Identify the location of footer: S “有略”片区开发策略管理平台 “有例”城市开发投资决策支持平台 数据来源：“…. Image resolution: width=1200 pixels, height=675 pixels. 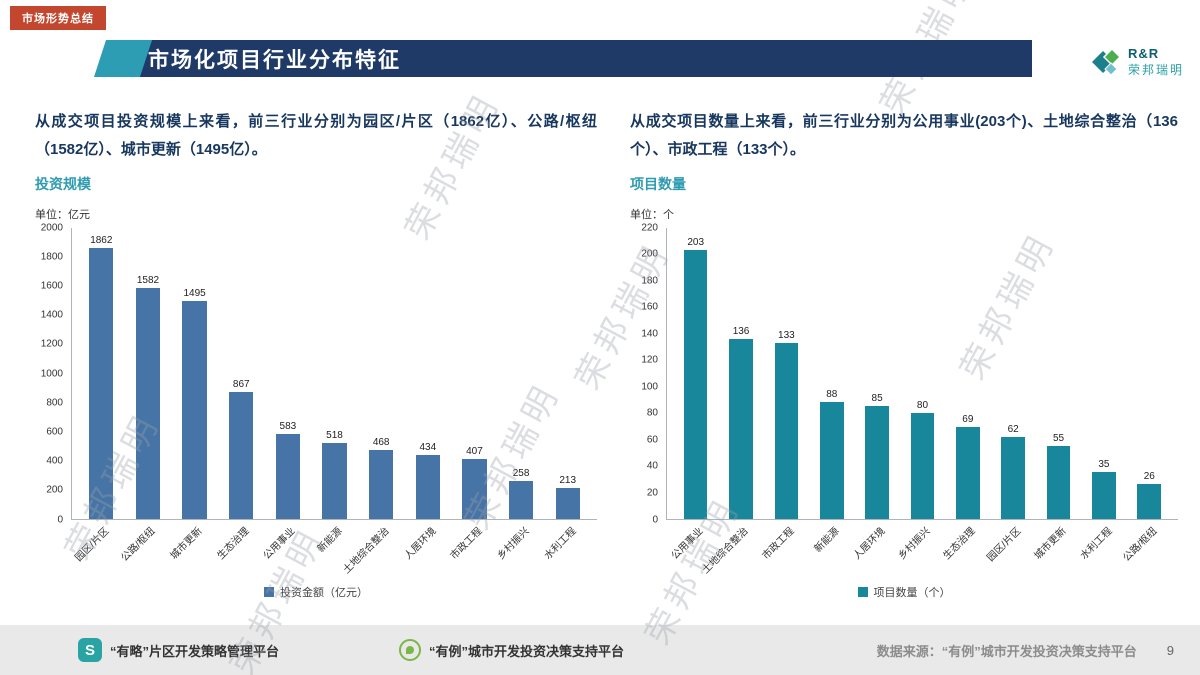
(600, 650).